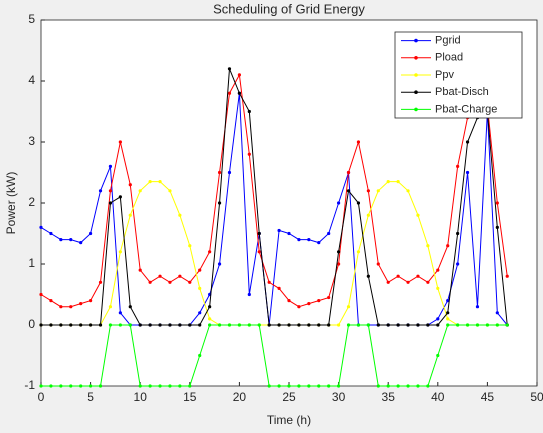  What do you see at coordinates (339, 397) in the screenshot?
I see `x-tick-label: 30` at bounding box center [339, 397].